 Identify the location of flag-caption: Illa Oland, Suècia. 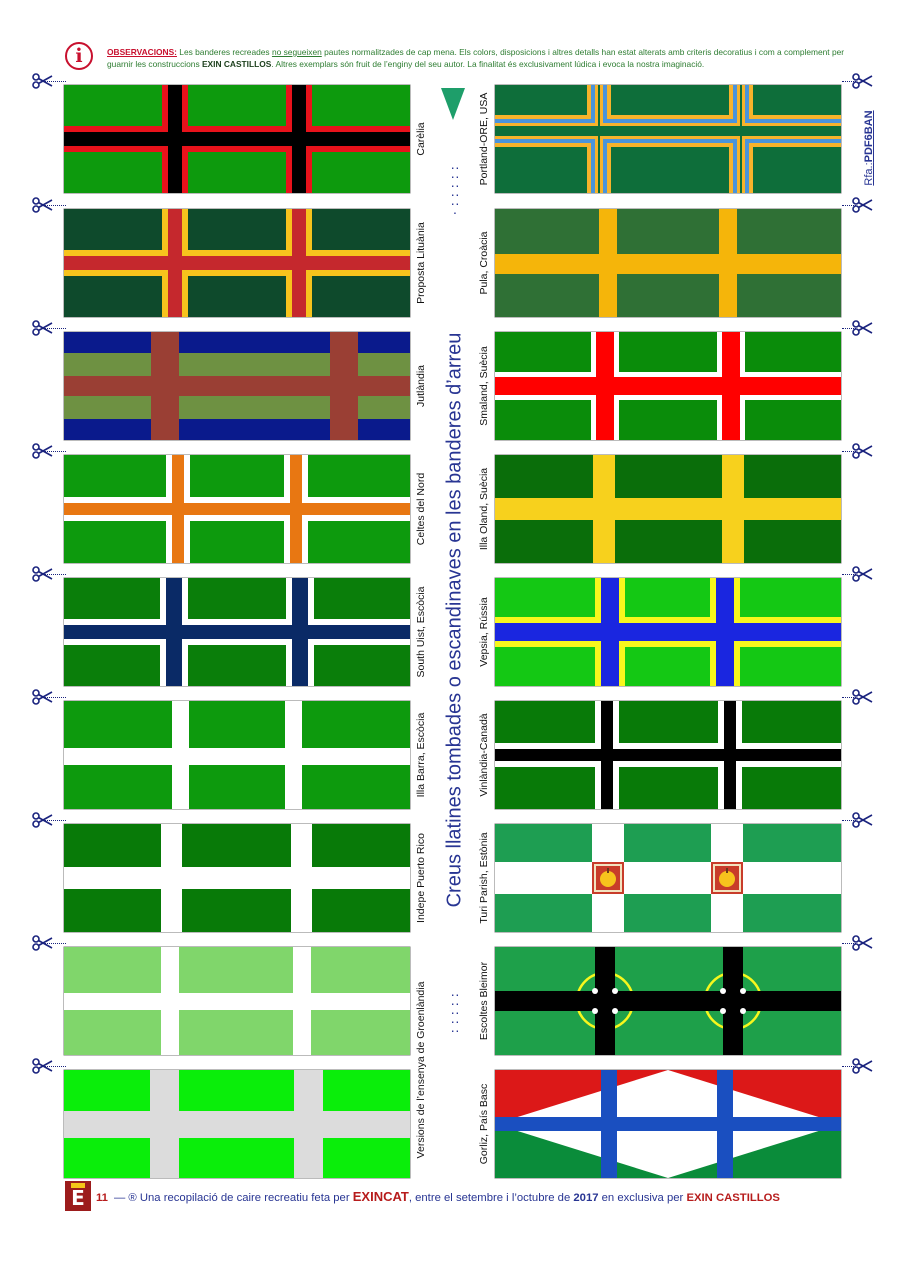
(484, 509).